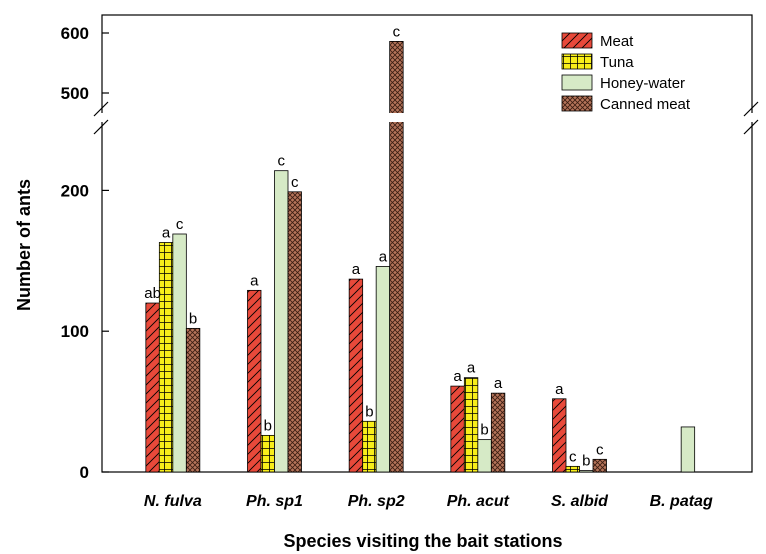 The height and width of the screenshot is (554, 766). What do you see at coordinates (478, 501) in the screenshot?
I see `x-tick-label: Ph. acut` at bounding box center [478, 501].